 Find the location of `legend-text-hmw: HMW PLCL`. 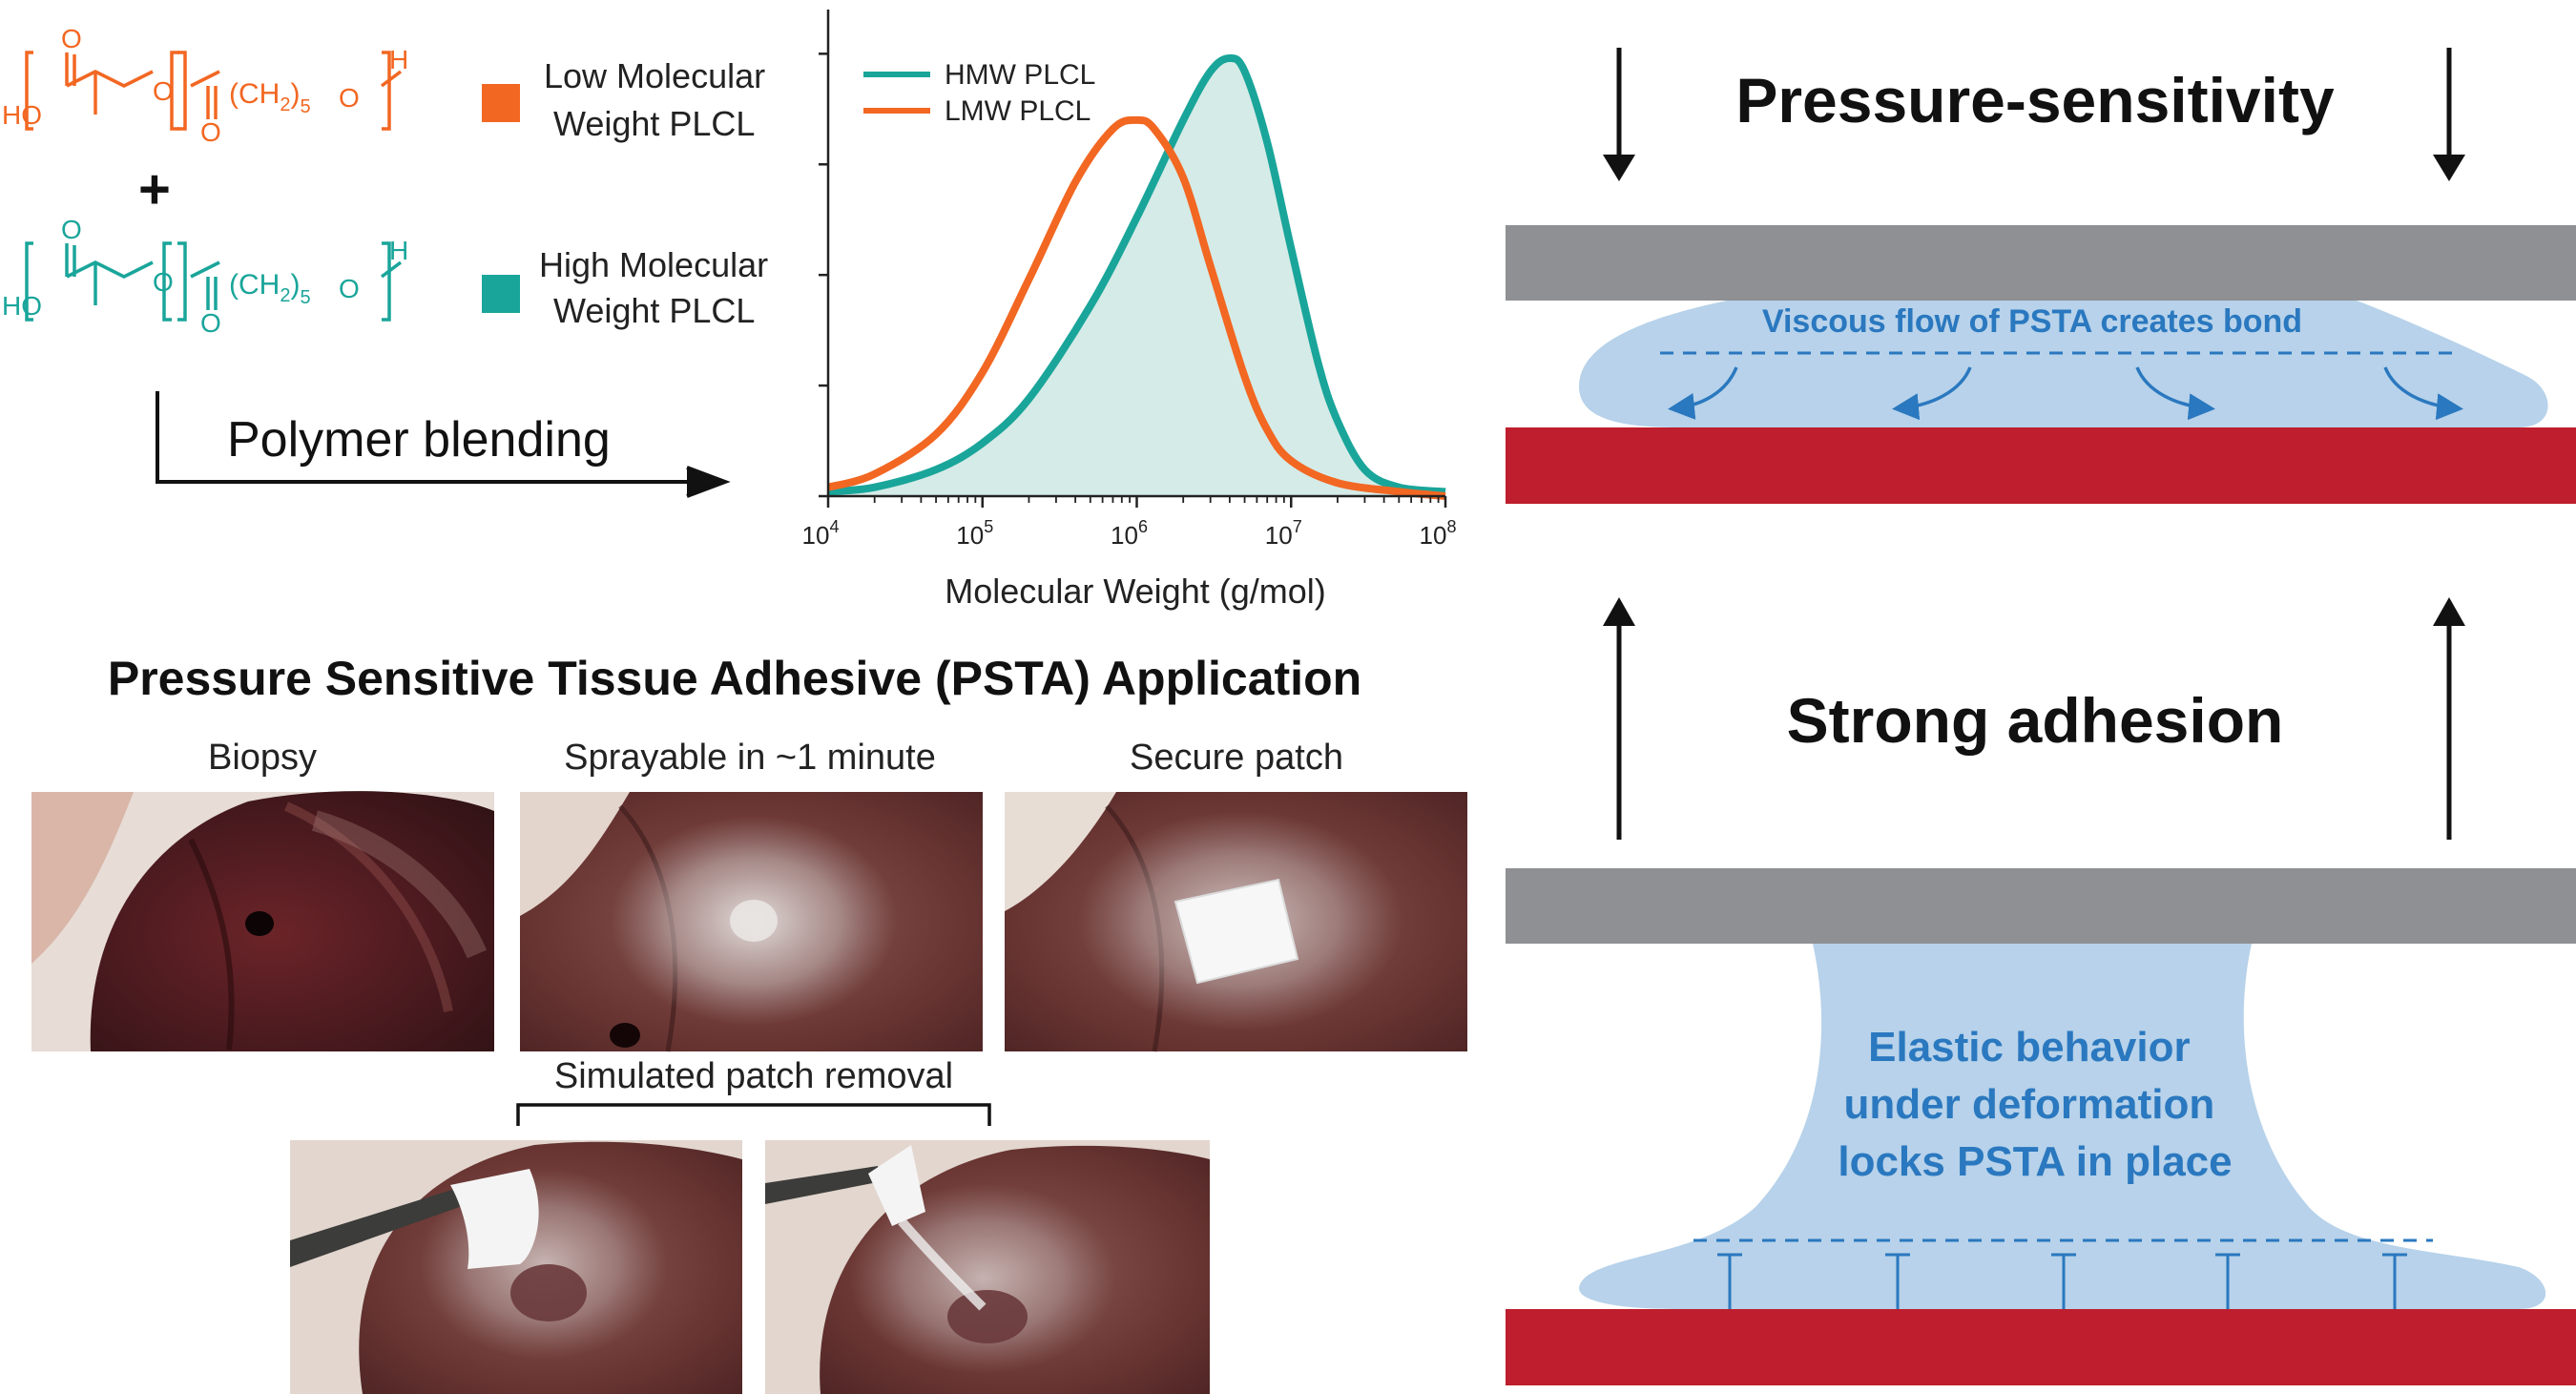

legend-text-hmw: HMW PLCL is located at coordinates (1020, 75).